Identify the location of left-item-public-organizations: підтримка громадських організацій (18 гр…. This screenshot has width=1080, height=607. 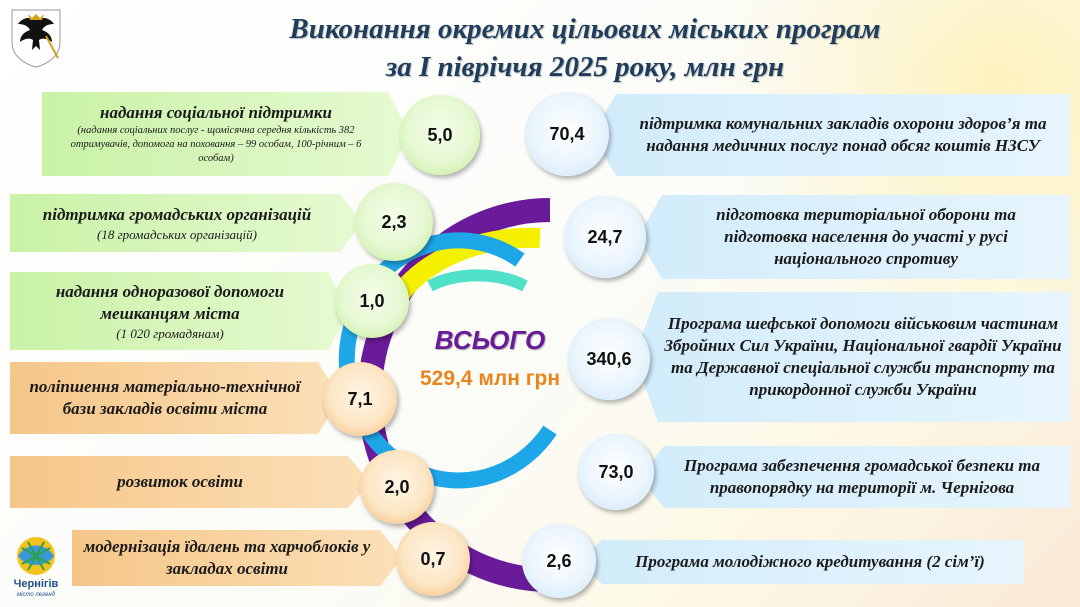
(186, 223).